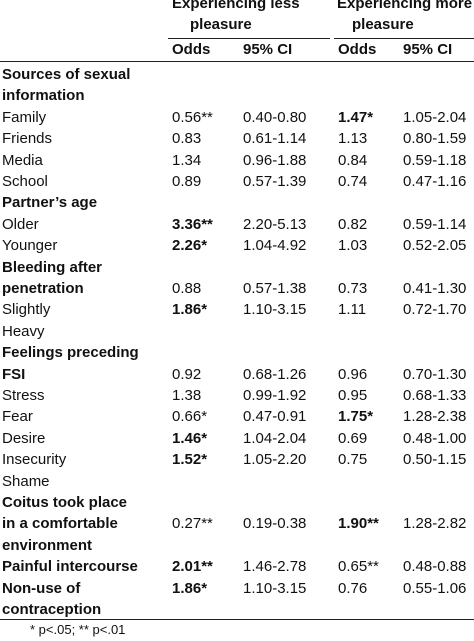 The height and width of the screenshot is (641, 474). Describe the element at coordinates (187, 395) in the screenshot. I see `cell: 1.38` at that location.